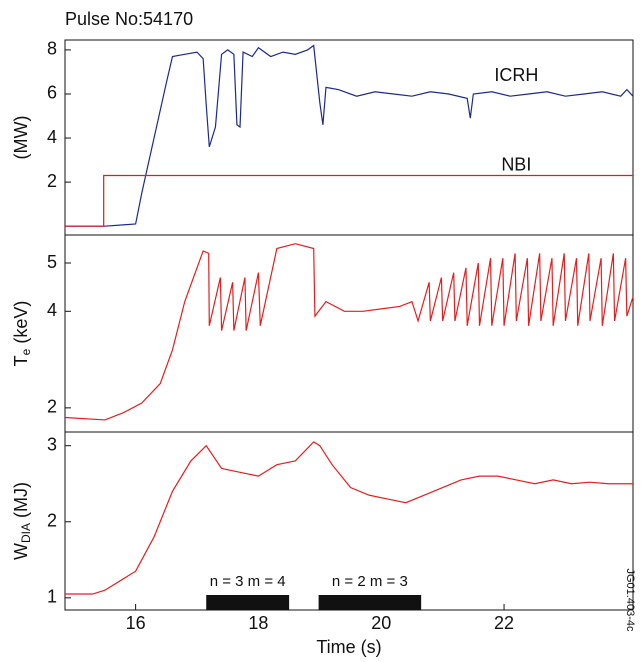 The height and width of the screenshot is (662, 644). Describe the element at coordinates (21, 551) in the screenshot. I see `y-label-symbol: W` at that location.